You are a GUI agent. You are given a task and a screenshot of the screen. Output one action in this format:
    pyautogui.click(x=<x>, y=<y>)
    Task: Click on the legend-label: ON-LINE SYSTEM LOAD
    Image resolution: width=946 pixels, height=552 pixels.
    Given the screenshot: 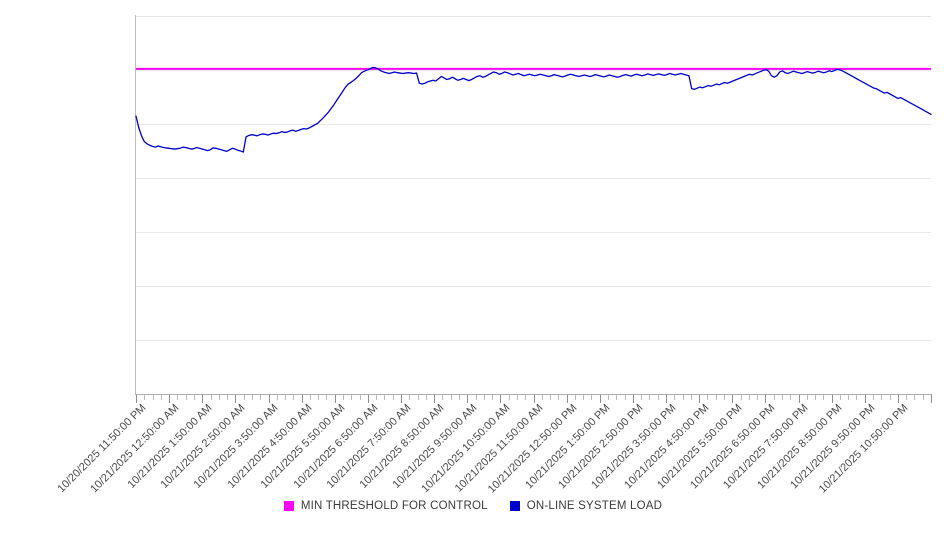 What is the action you would take?
    pyautogui.click(x=594, y=506)
    